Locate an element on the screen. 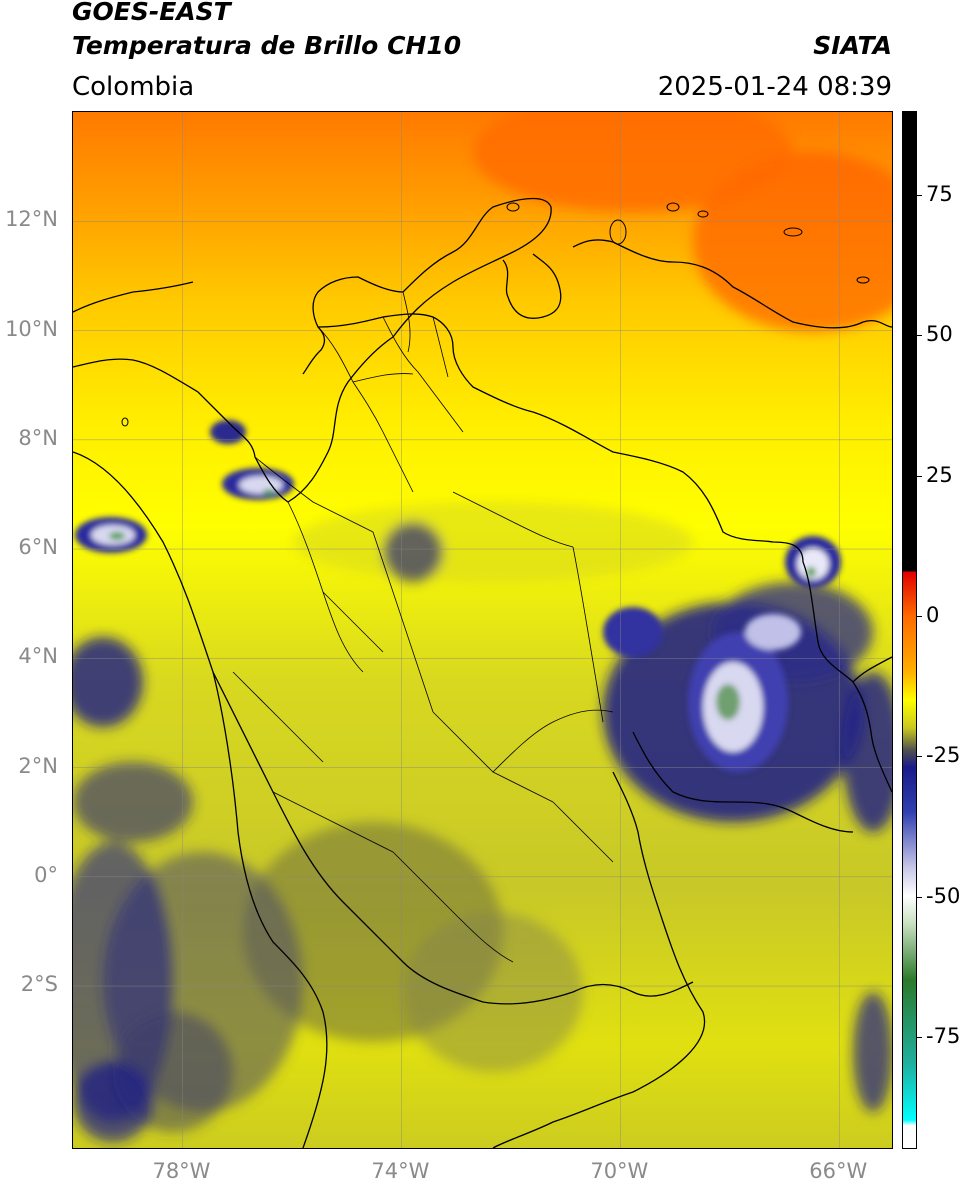 The image size is (966, 1190). lat-tick-label: 12°N is located at coordinates (31, 219).